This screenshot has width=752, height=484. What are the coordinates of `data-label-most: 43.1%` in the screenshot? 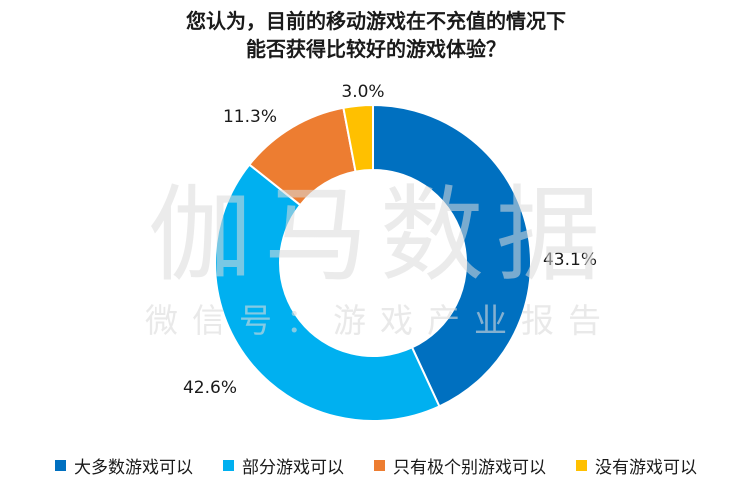 It's located at (570, 260).